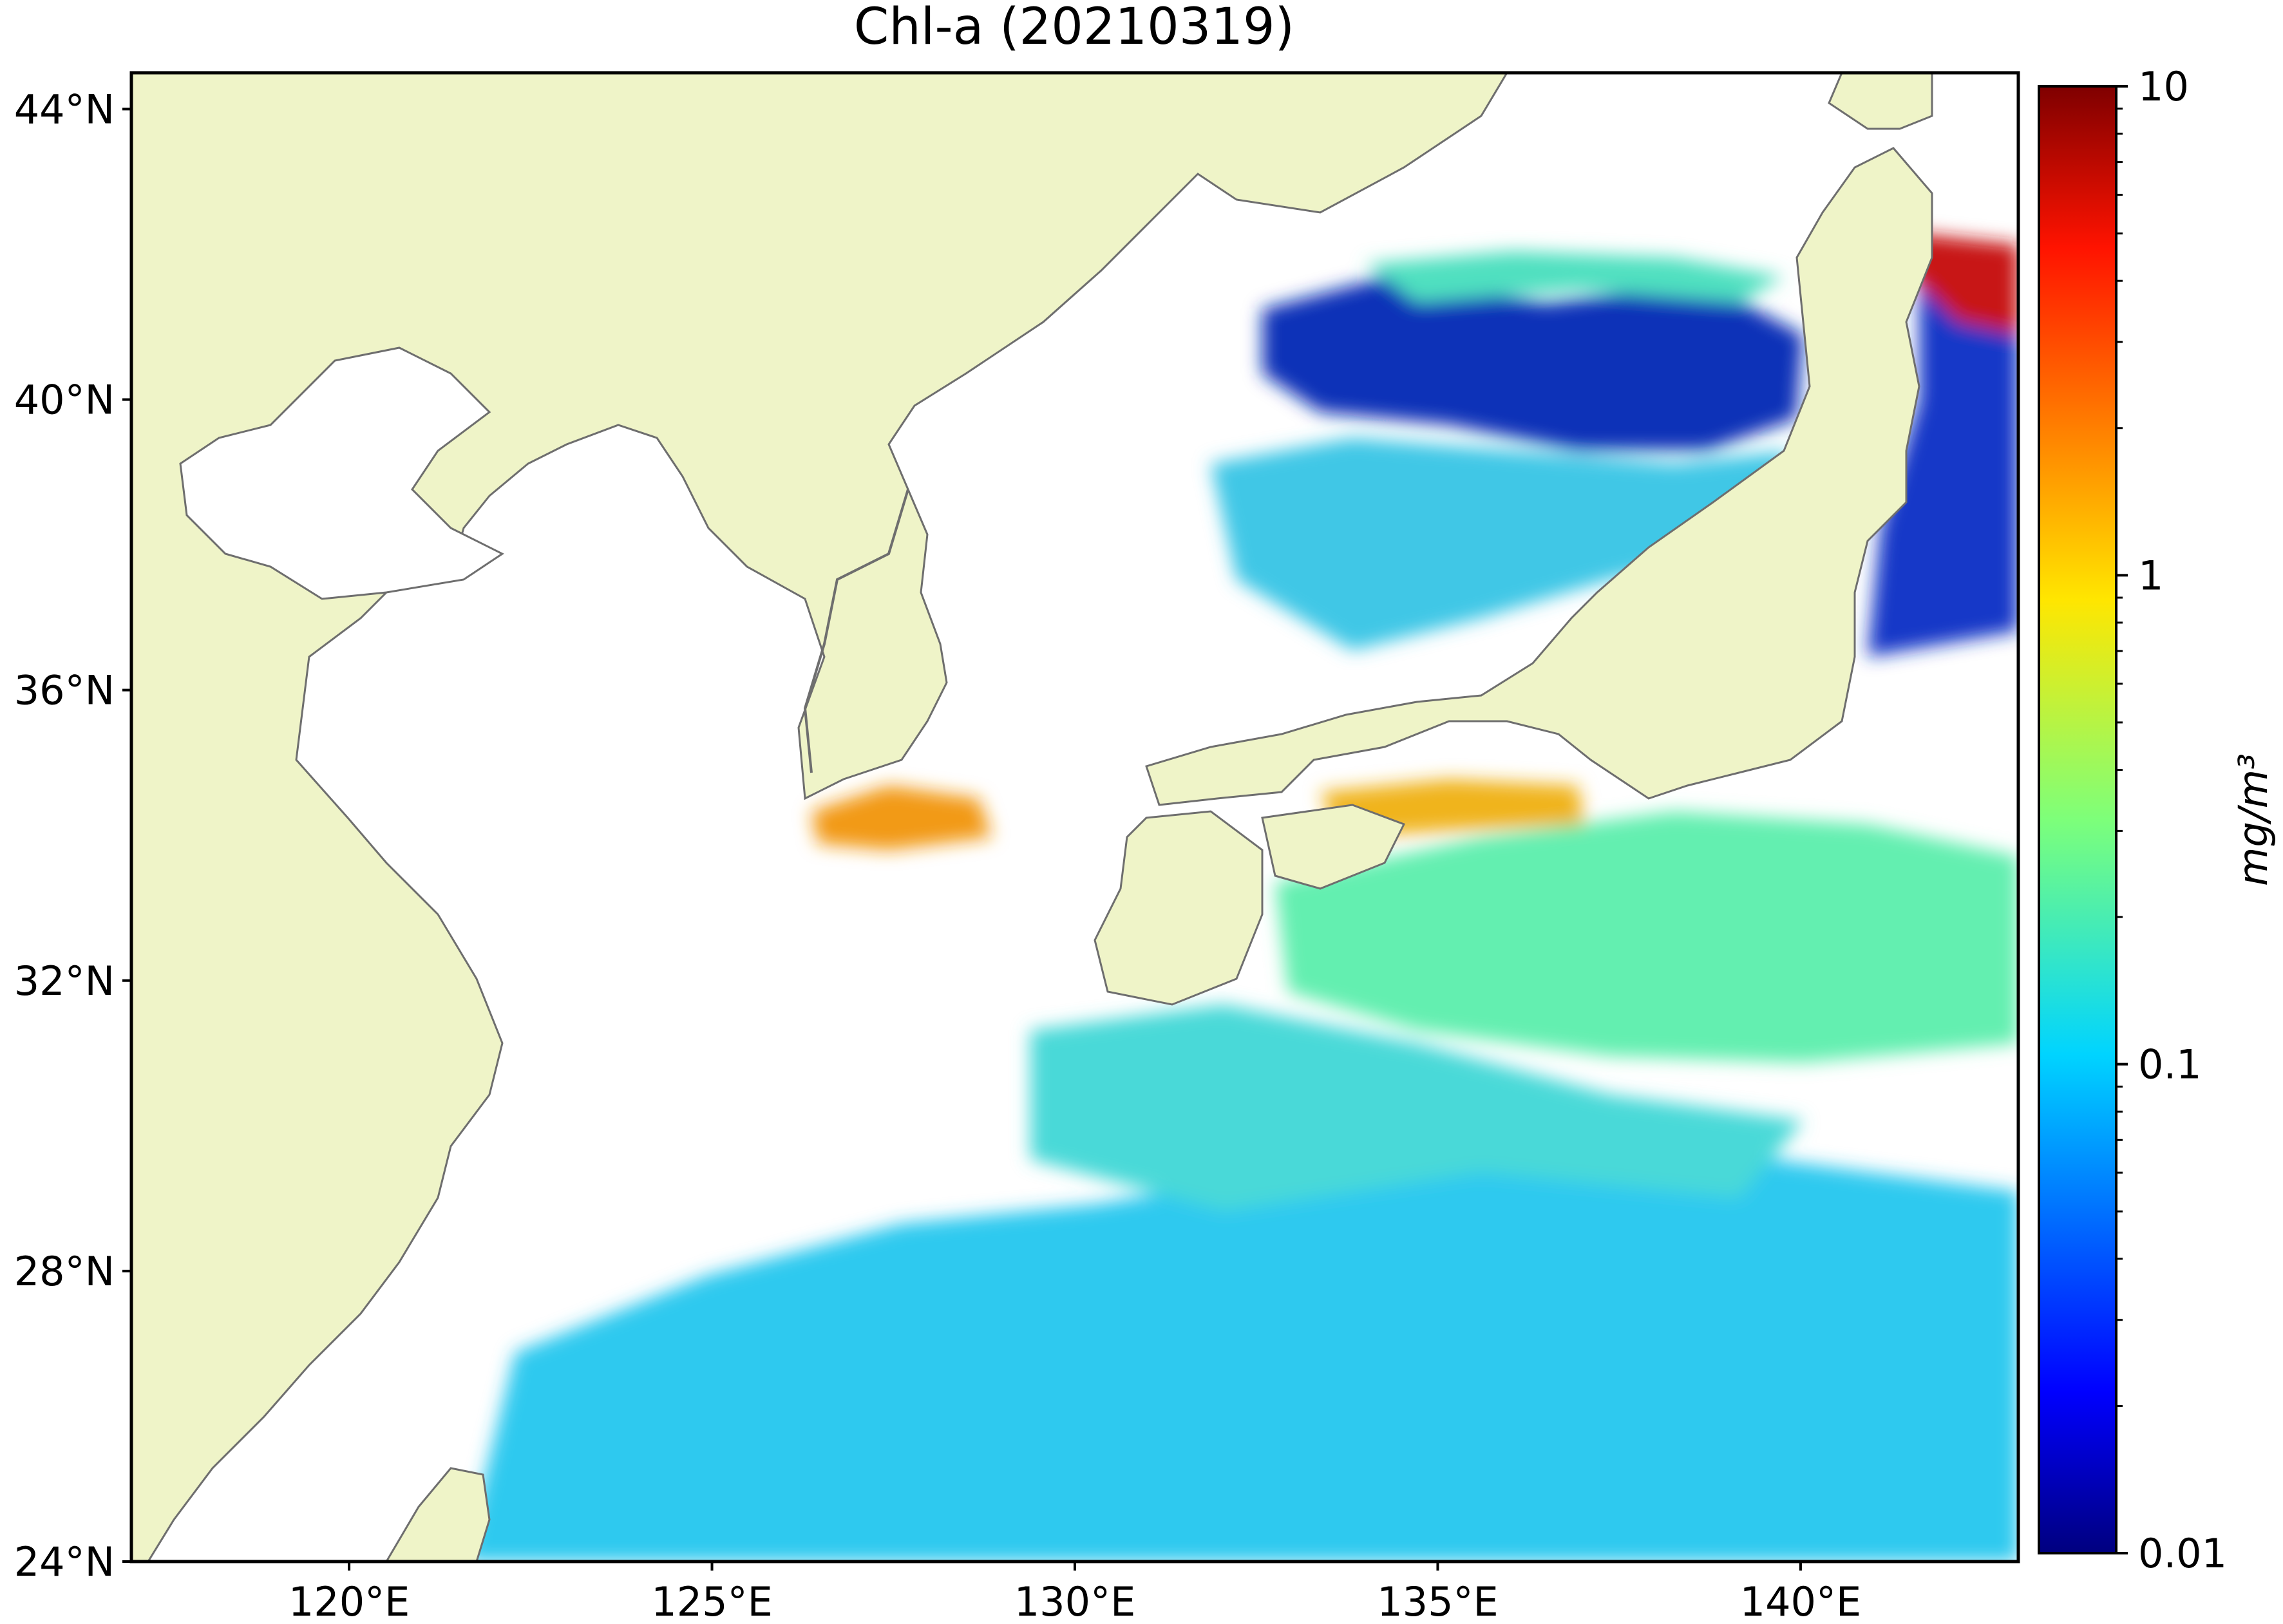 Image resolution: width=2283 pixels, height=1624 pixels. Describe the element at coordinates (349, 1601) in the screenshot. I see `lon-tick-label: 120°E` at that location.